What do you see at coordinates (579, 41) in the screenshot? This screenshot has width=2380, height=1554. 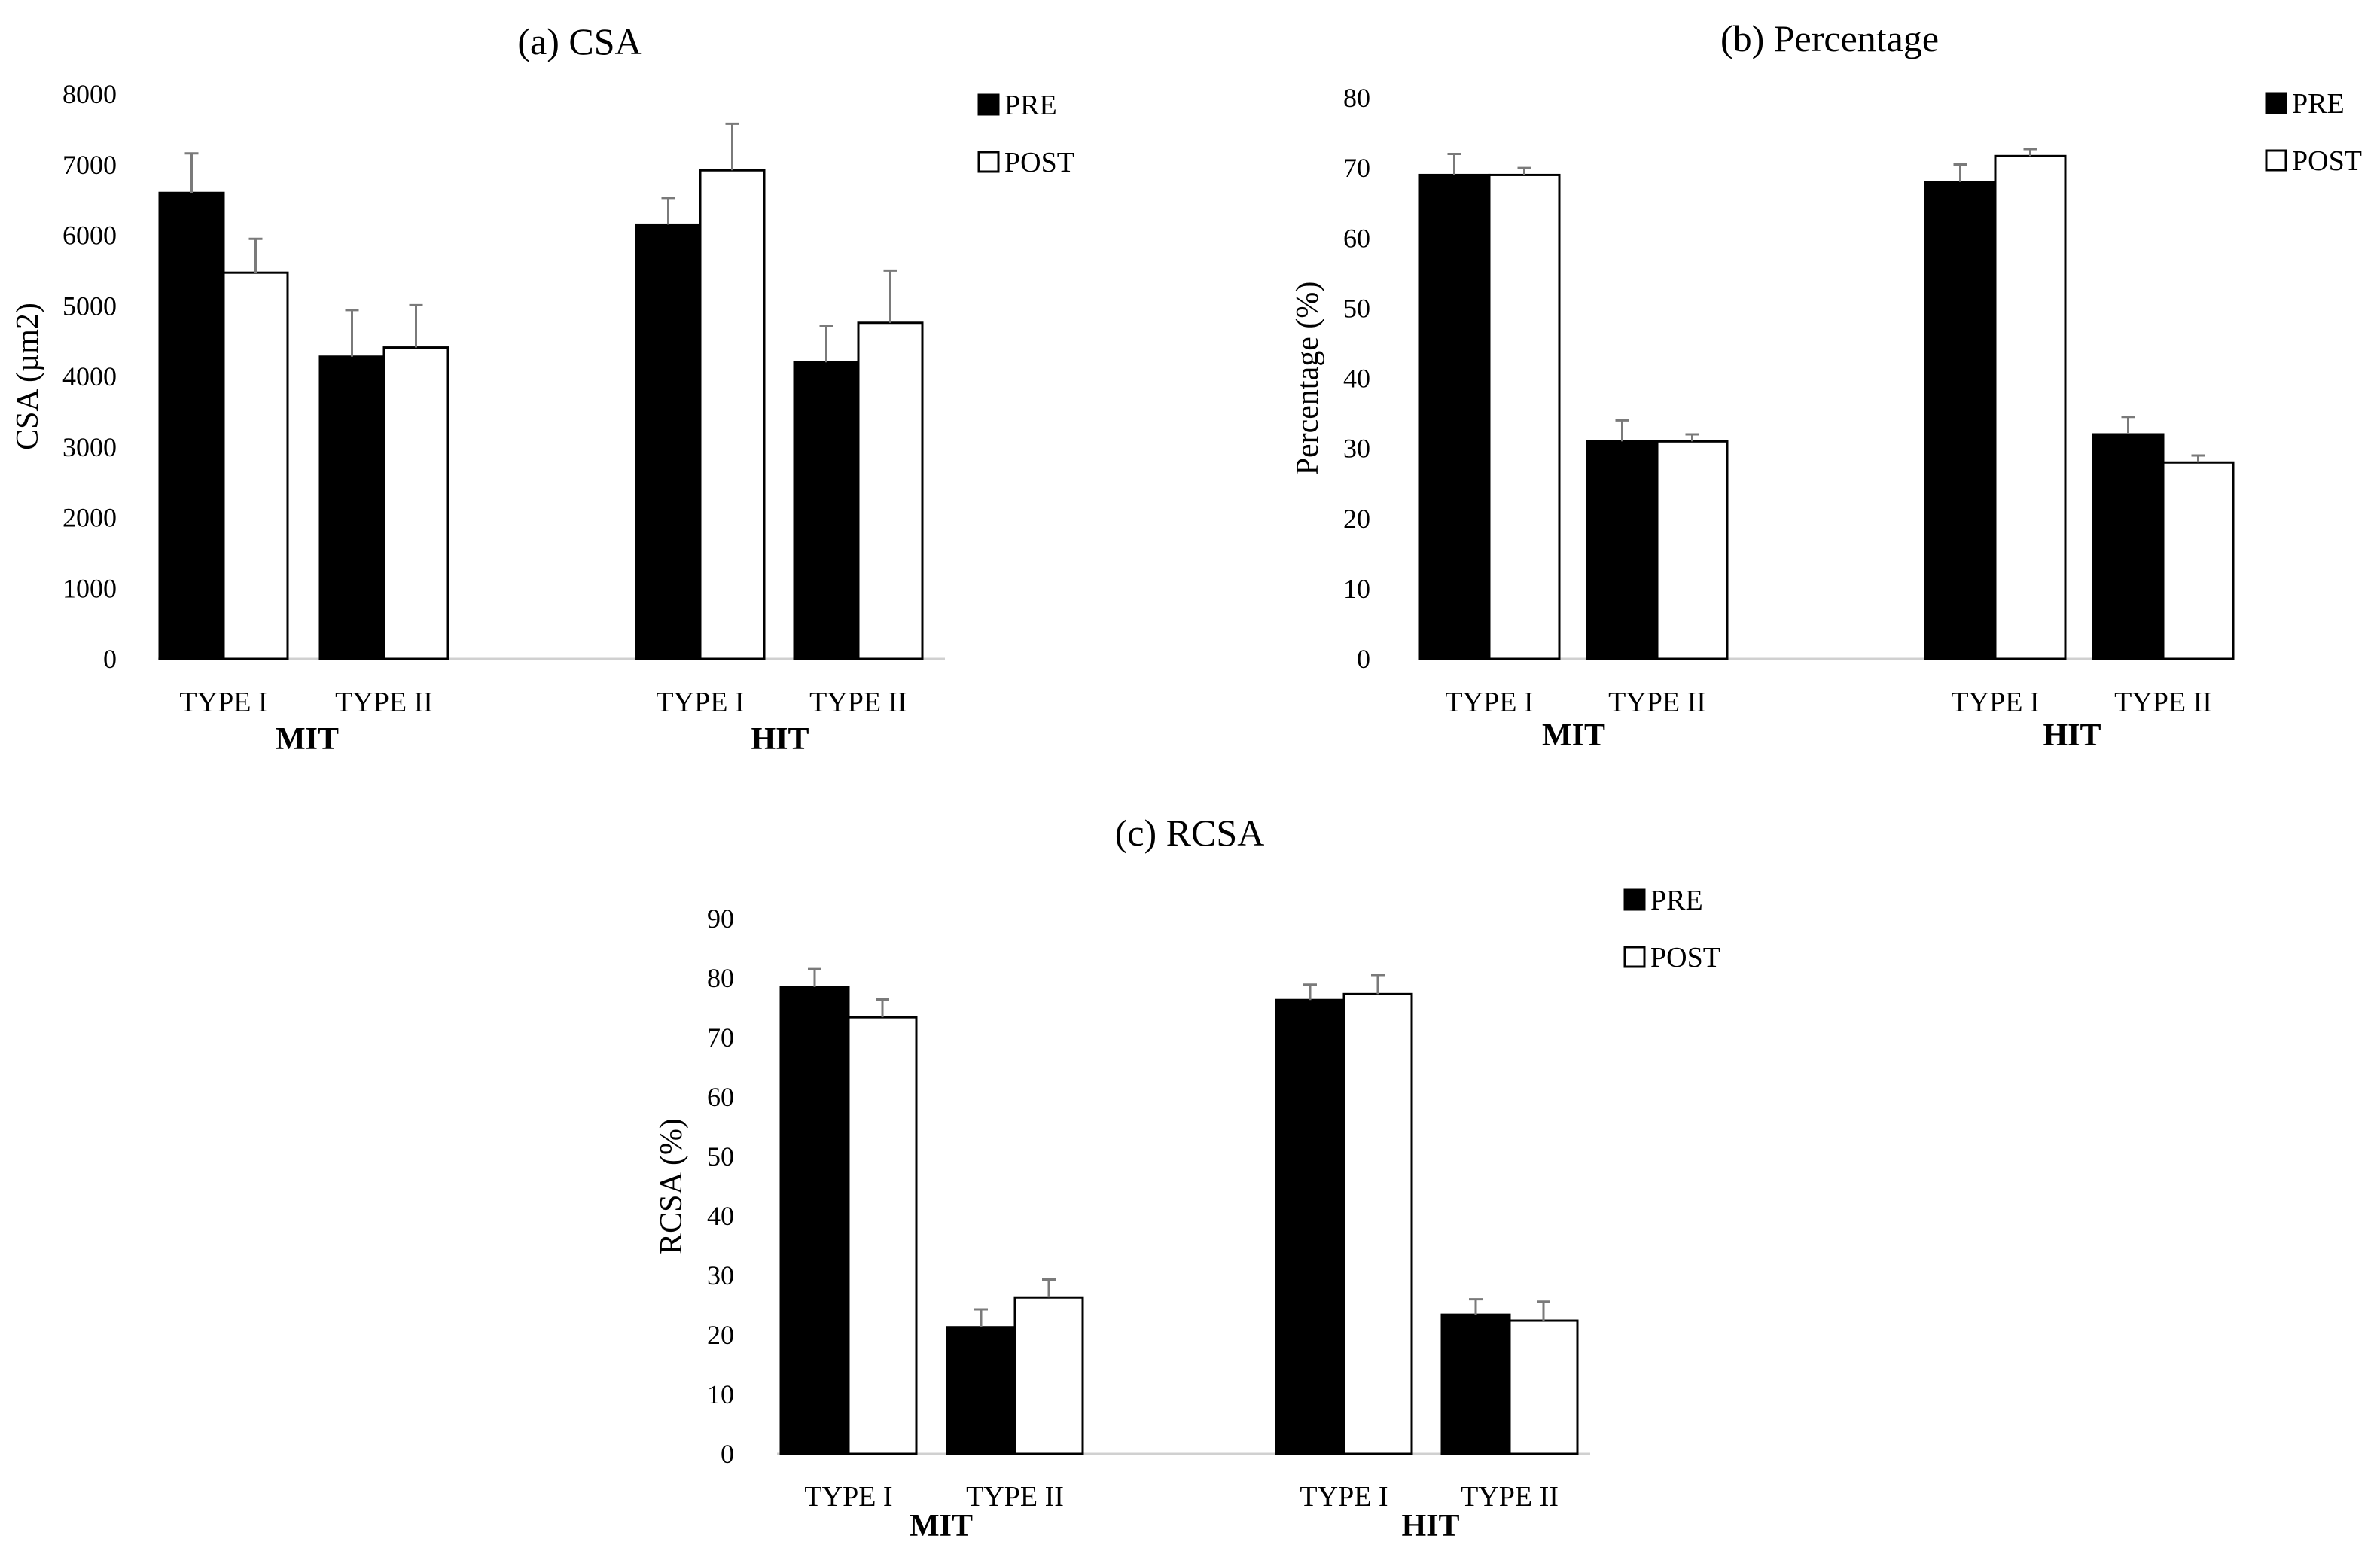 I see `chart-title: (a) CSA` at bounding box center [579, 41].